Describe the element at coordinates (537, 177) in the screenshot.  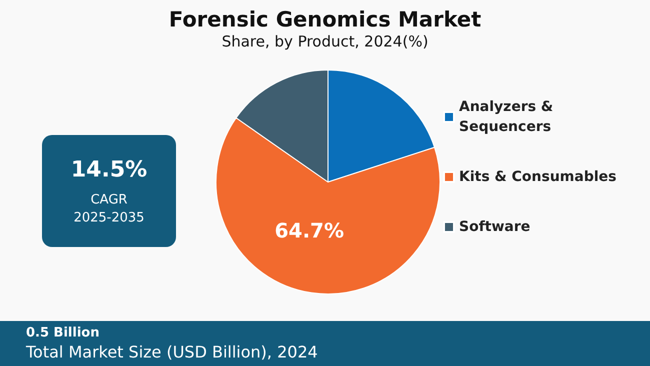
I see `legend-label: Kits & Consumables` at that location.